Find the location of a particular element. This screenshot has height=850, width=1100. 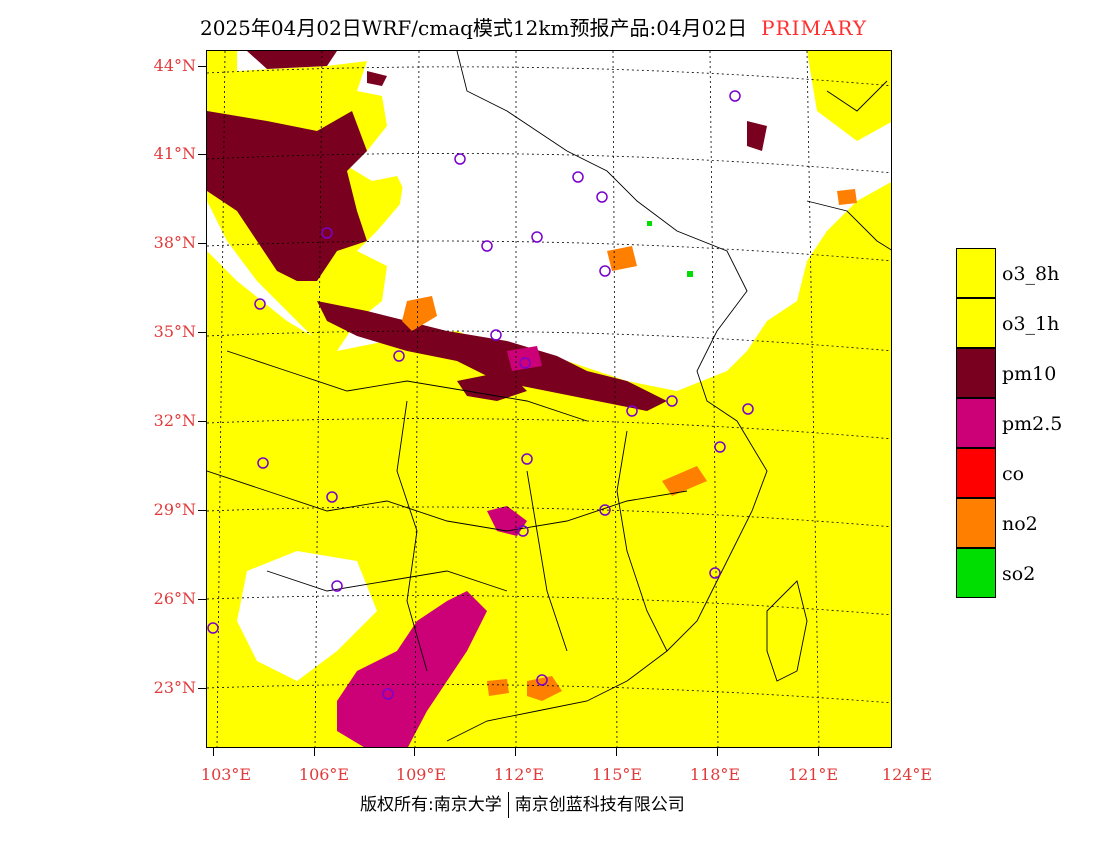

legend-label: no2 is located at coordinates (1020, 524).